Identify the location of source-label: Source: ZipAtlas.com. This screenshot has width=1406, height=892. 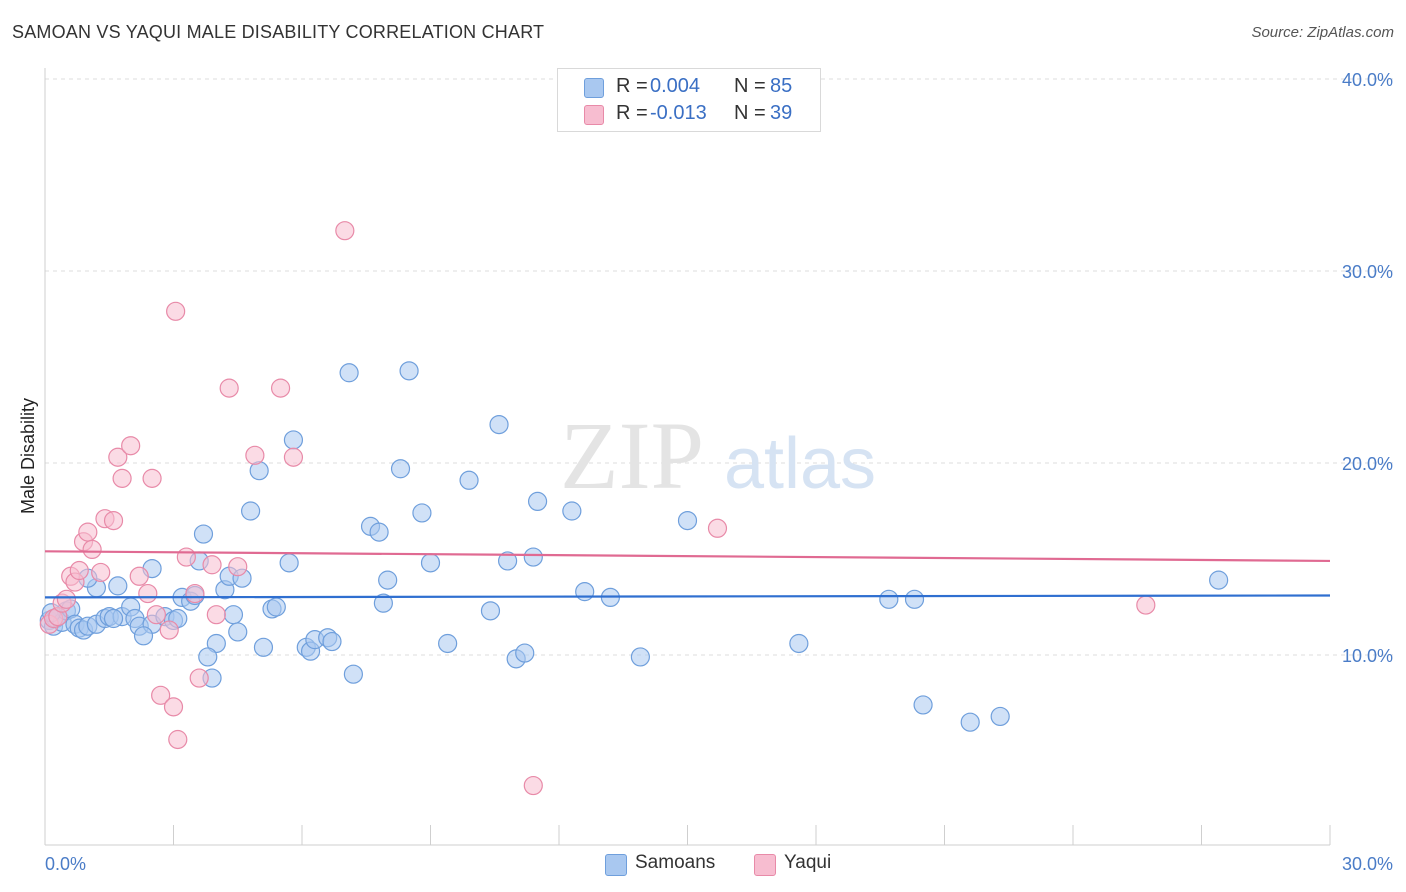
(1322, 32).